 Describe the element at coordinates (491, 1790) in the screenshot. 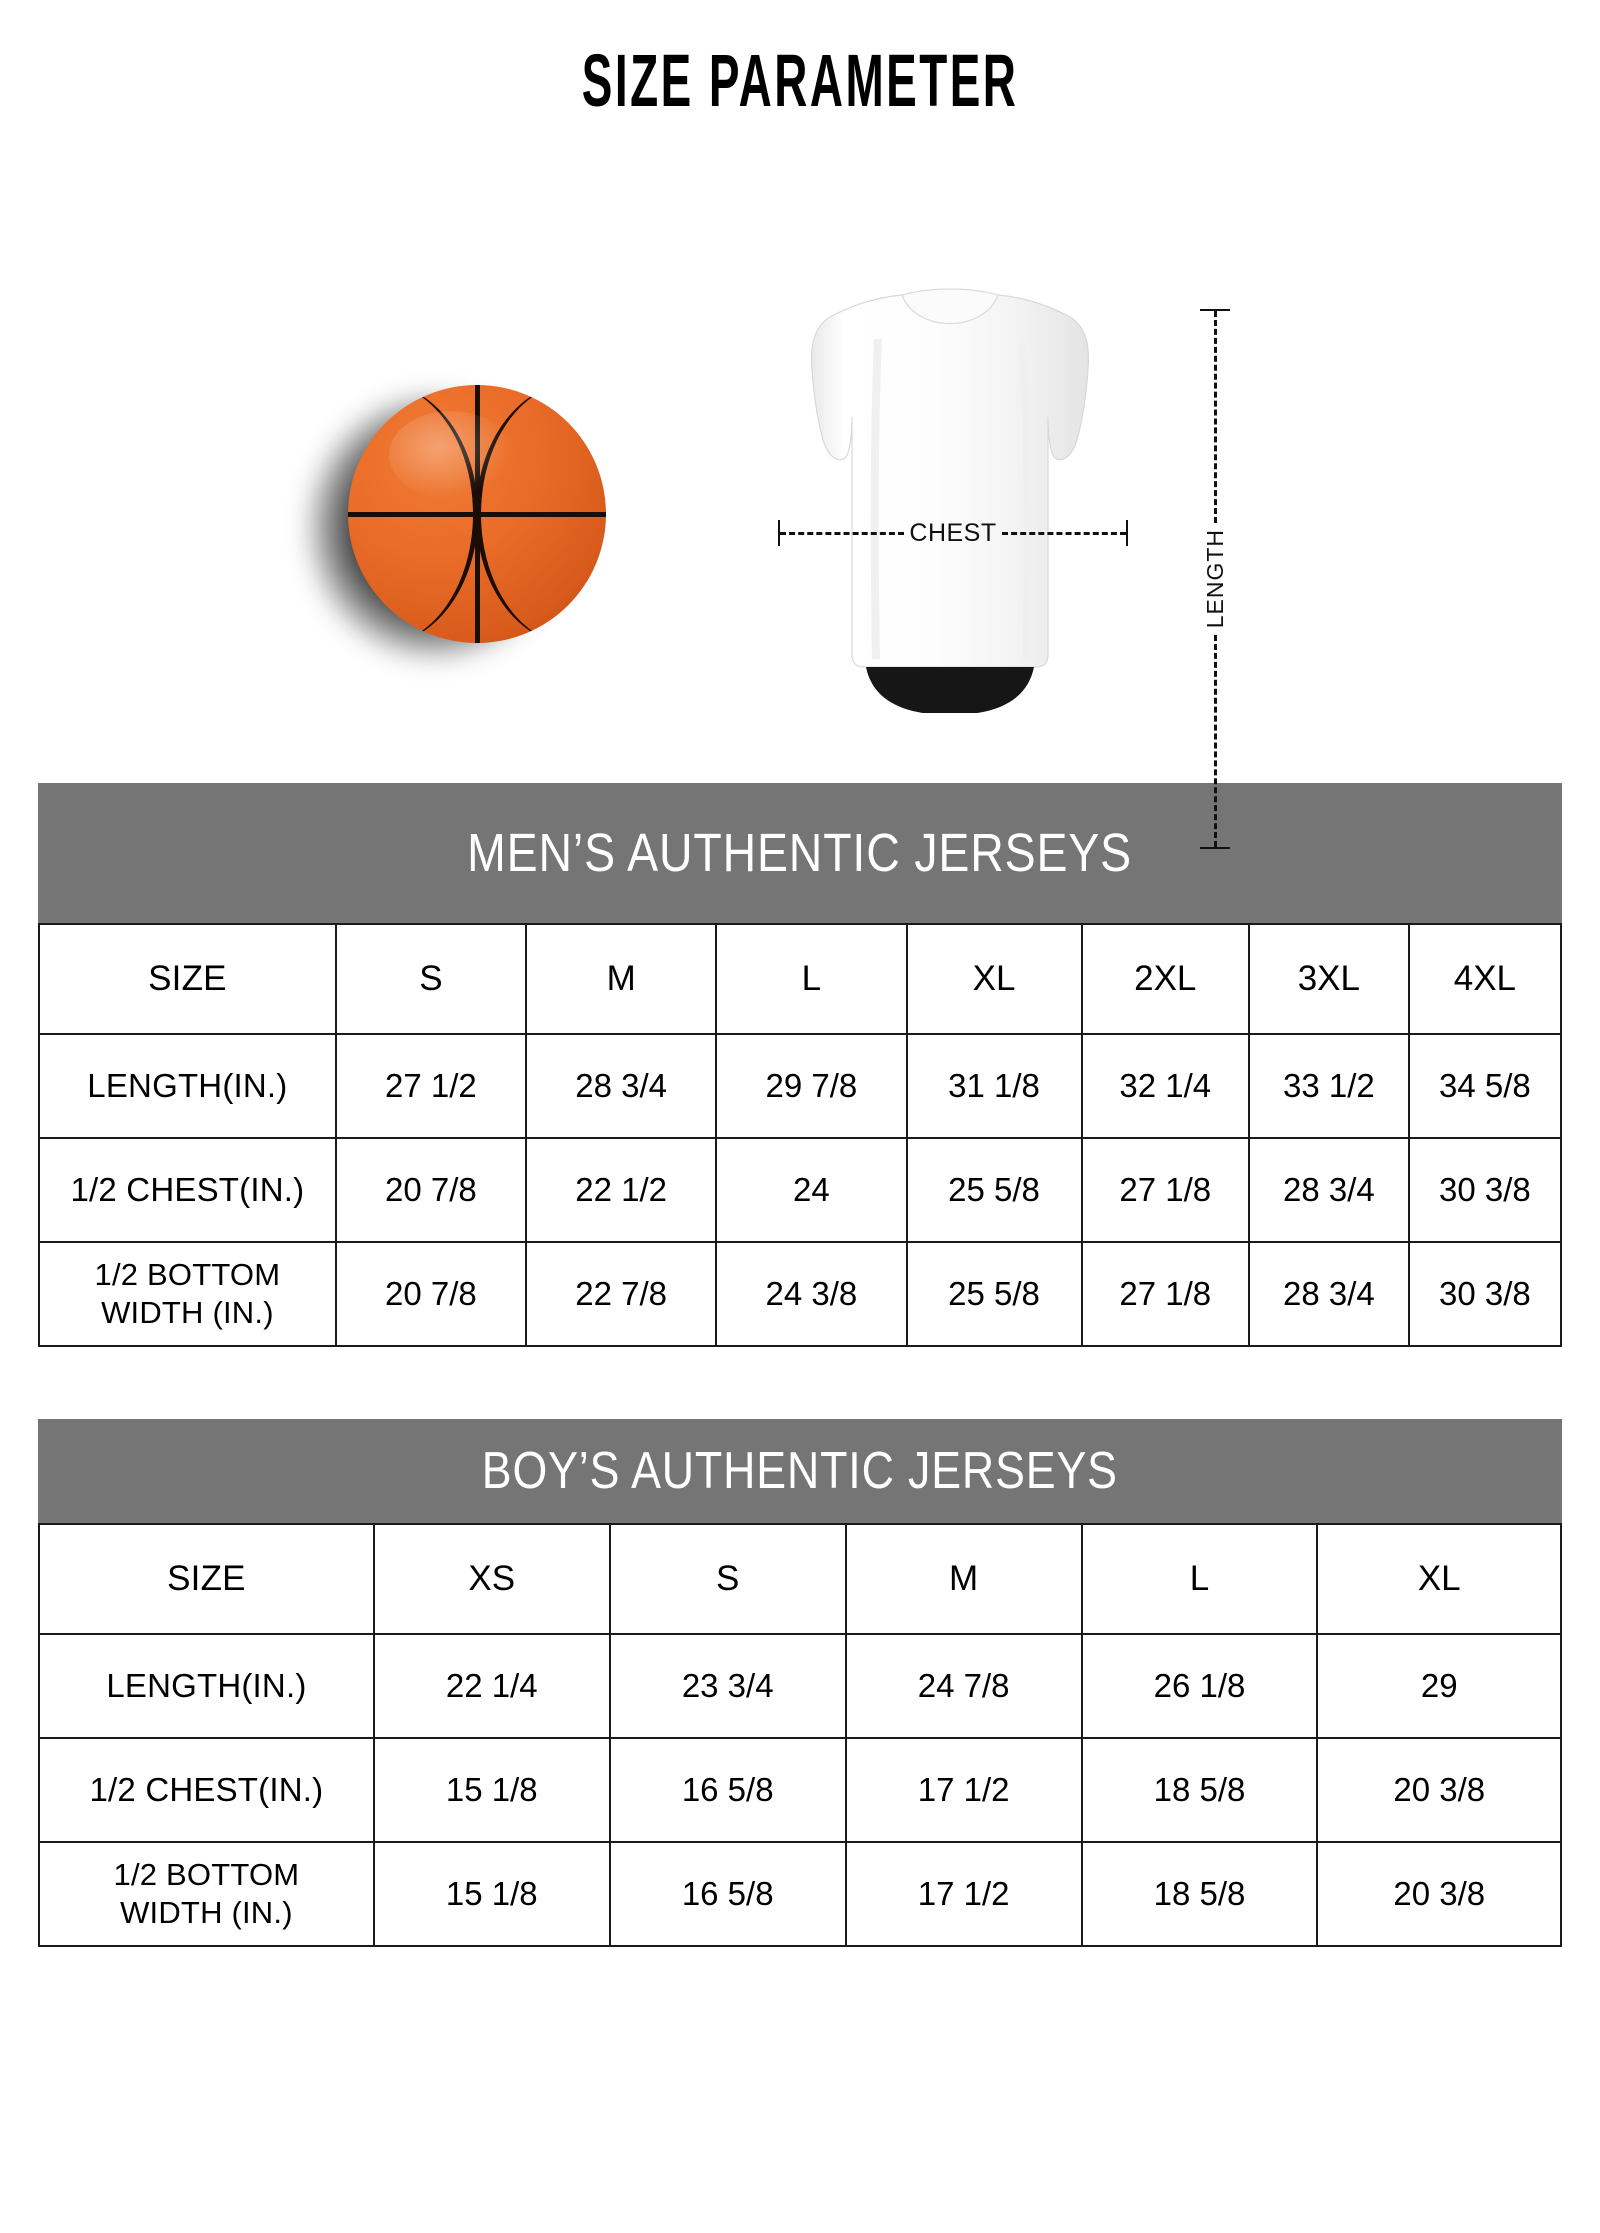

I see `boys-row-1-val-0: 15 1/8` at that location.